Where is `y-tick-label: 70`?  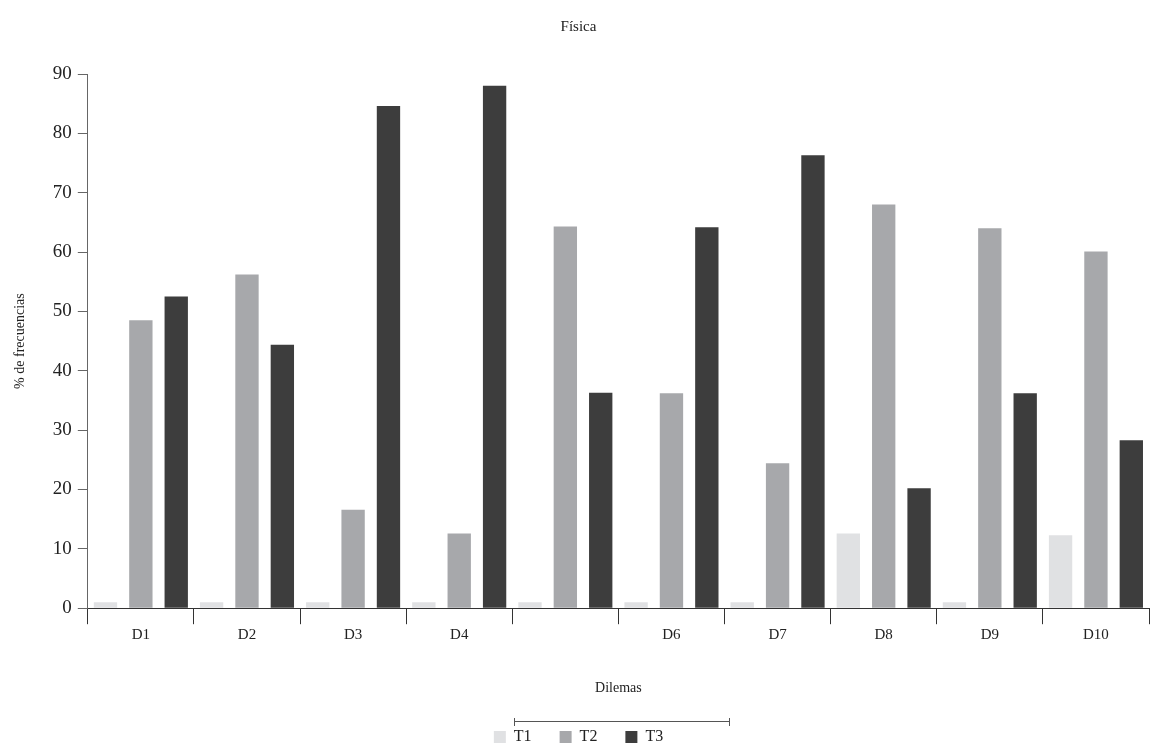 y-tick-label: 70 is located at coordinates (62, 191).